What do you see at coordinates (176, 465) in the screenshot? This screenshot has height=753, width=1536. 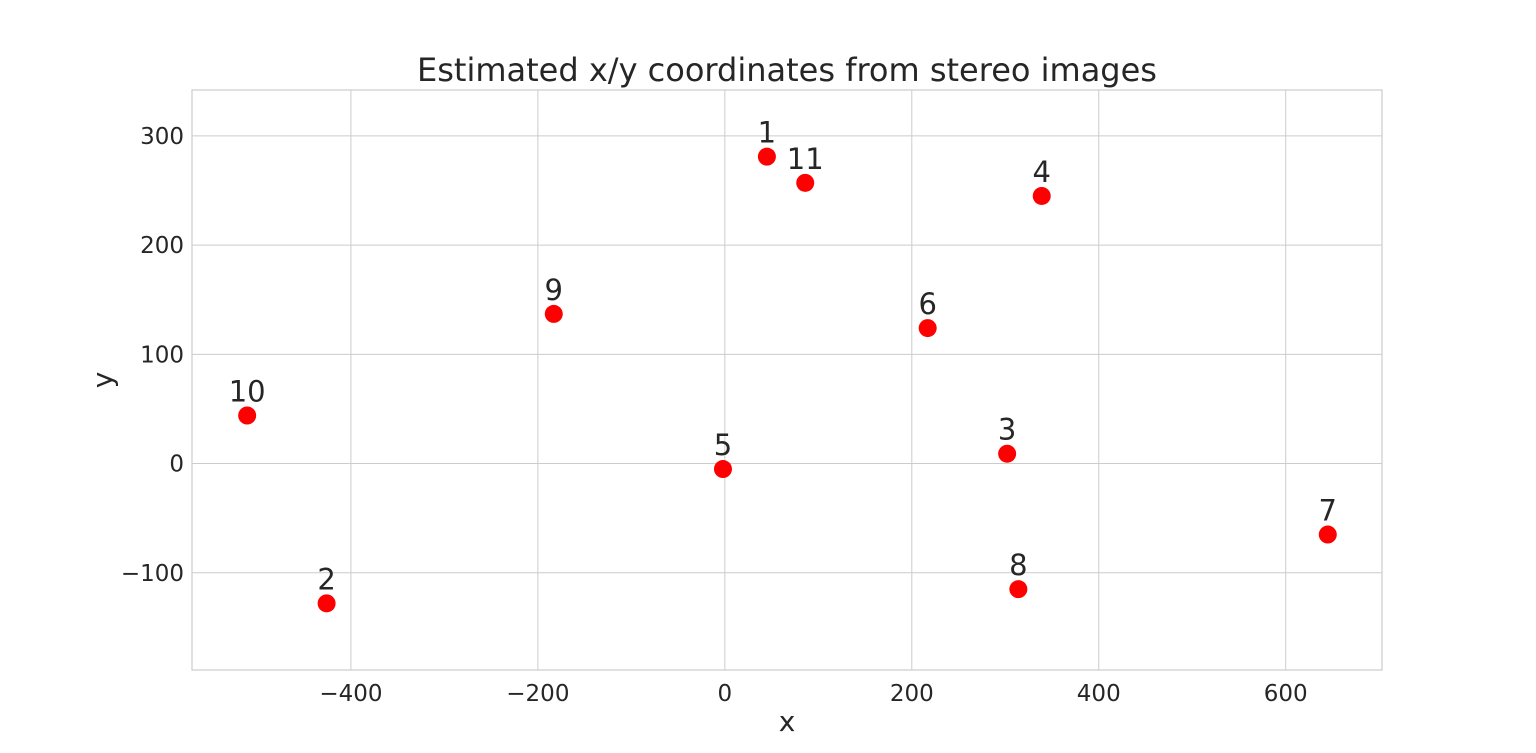 I see `y-tick-label: 0` at bounding box center [176, 465].